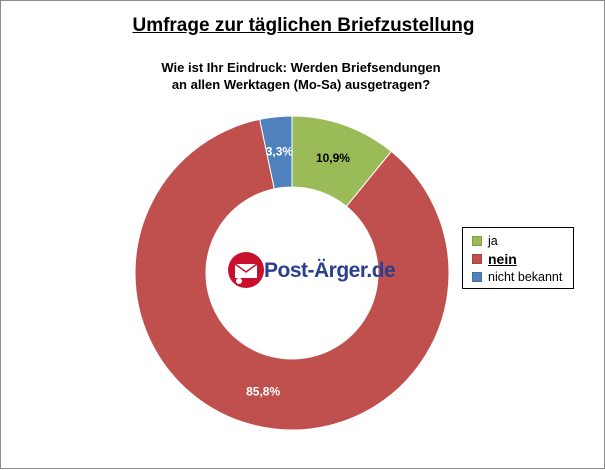 The image size is (605, 470). I want to click on data-label-nein: 85,8%, so click(263, 392).